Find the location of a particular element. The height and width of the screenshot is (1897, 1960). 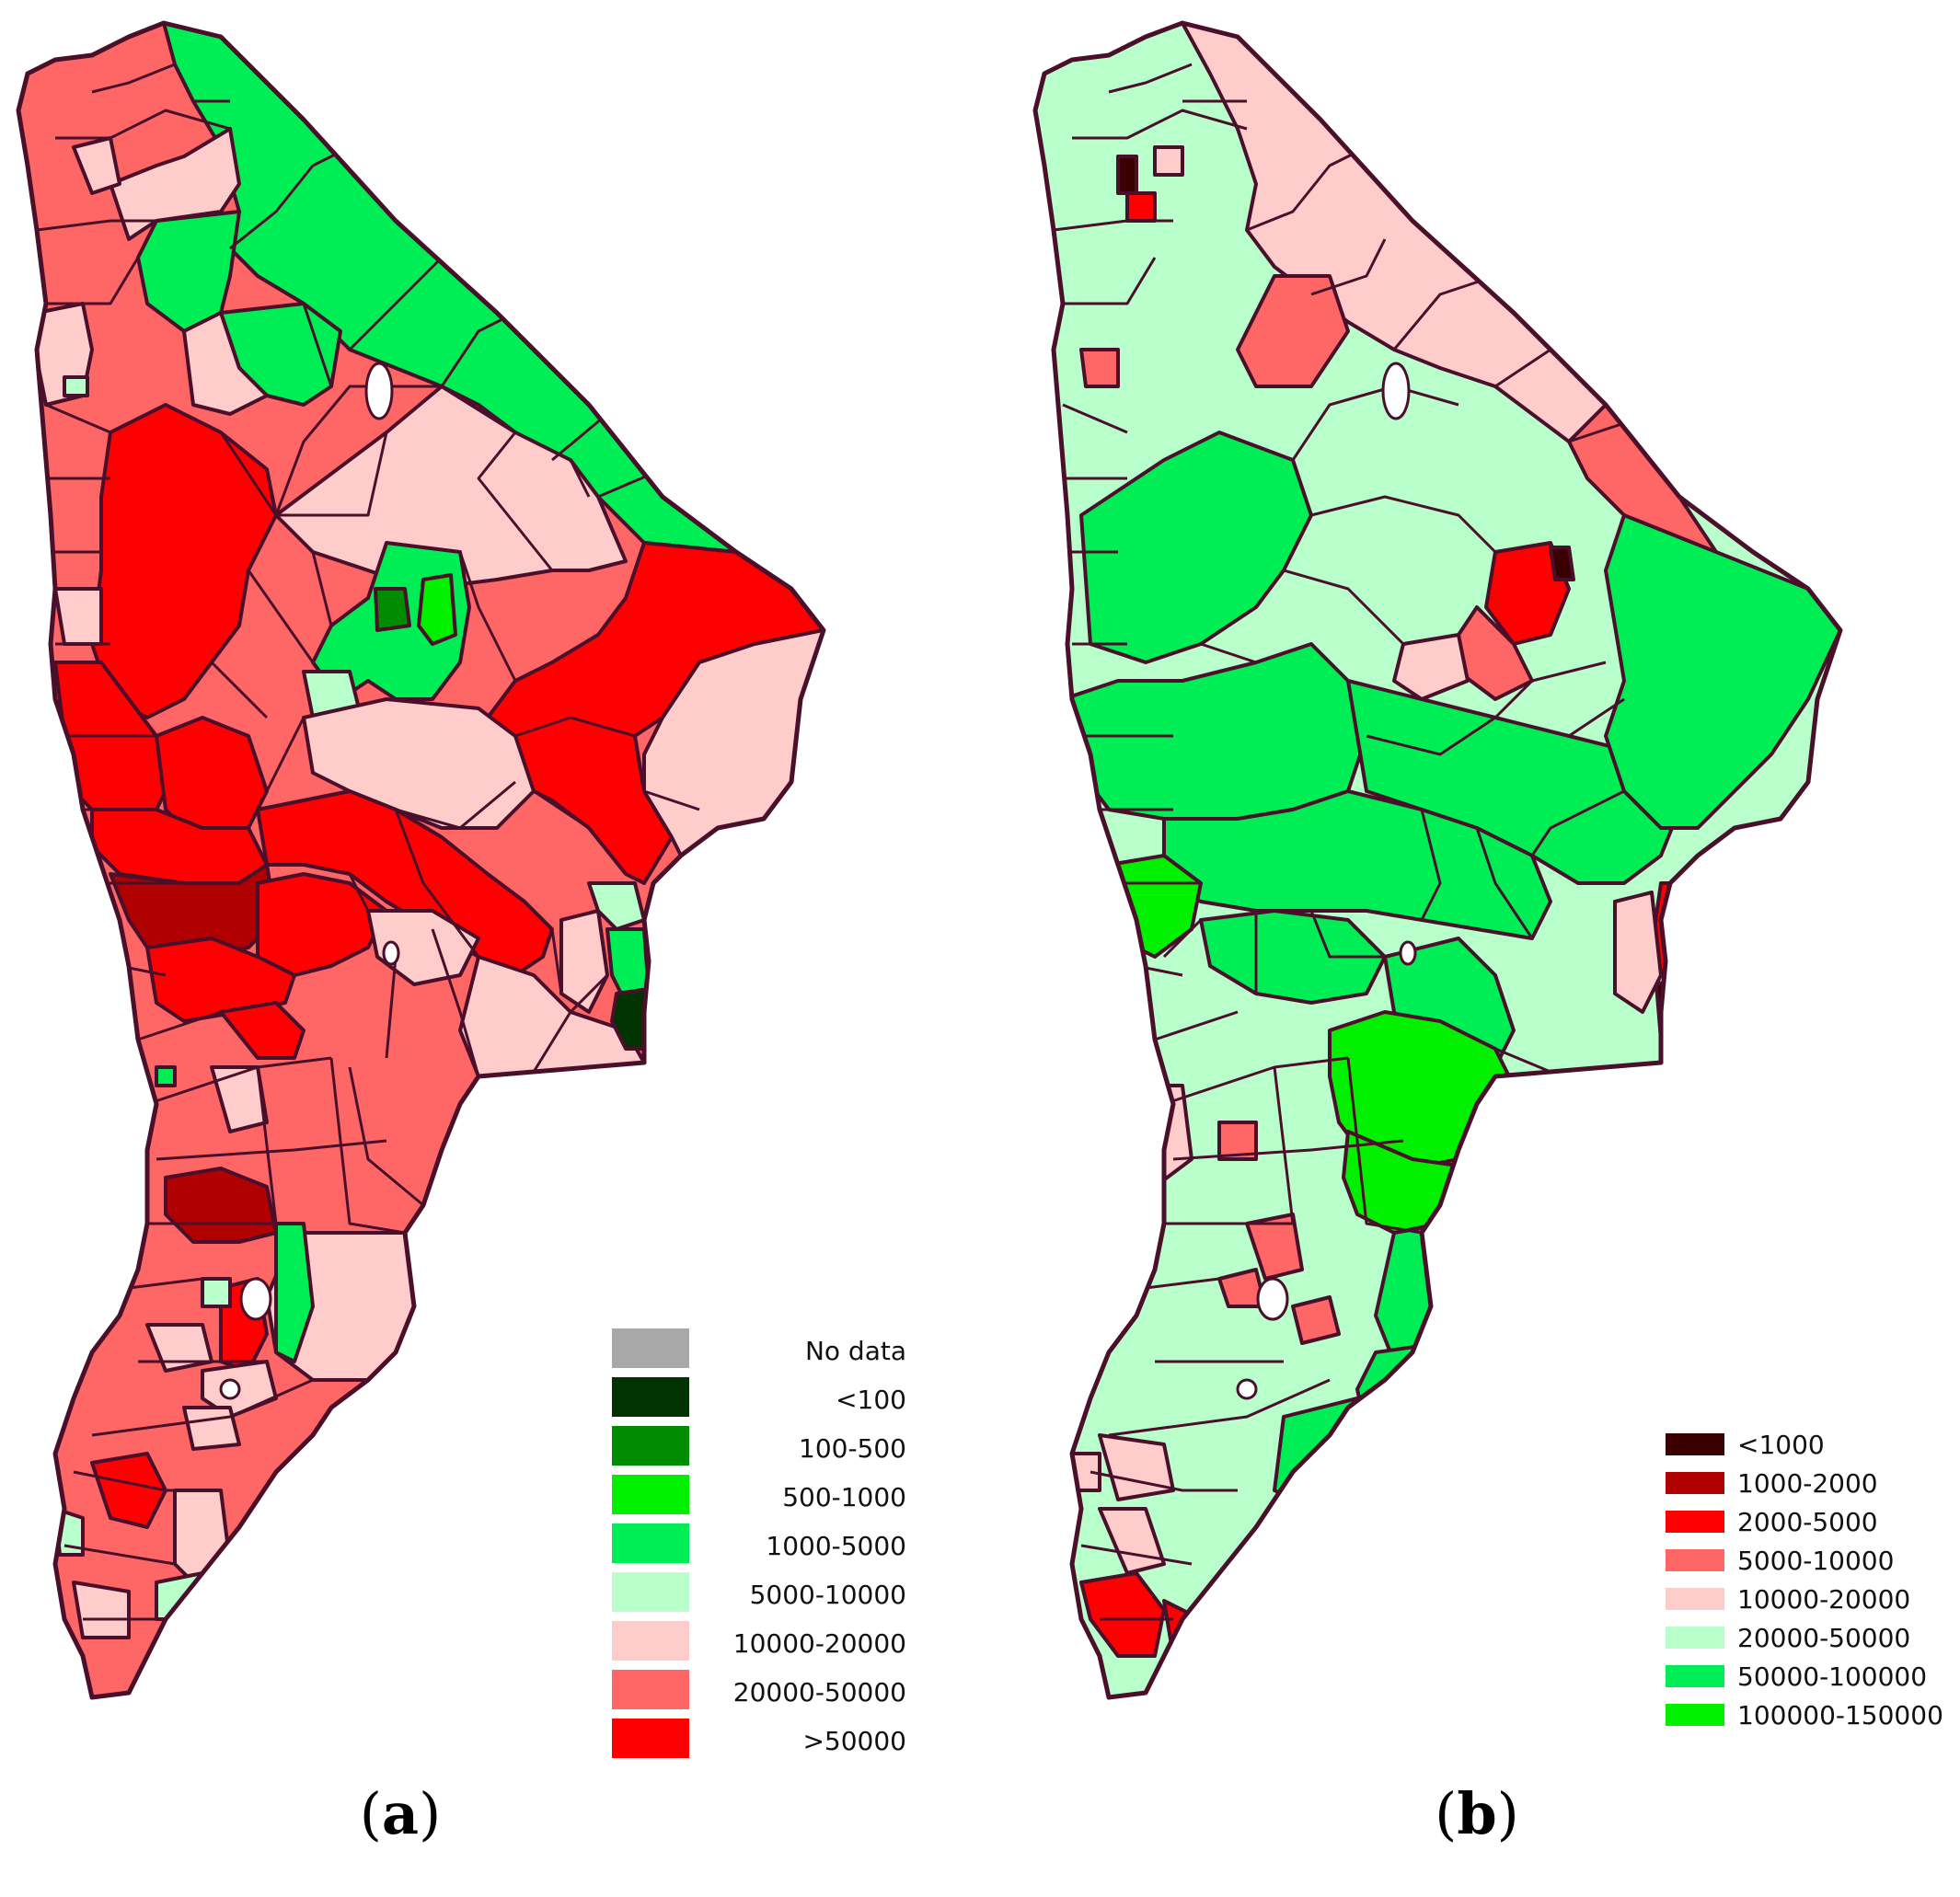

legend-item: 1000-5000 is located at coordinates (759, 1544).